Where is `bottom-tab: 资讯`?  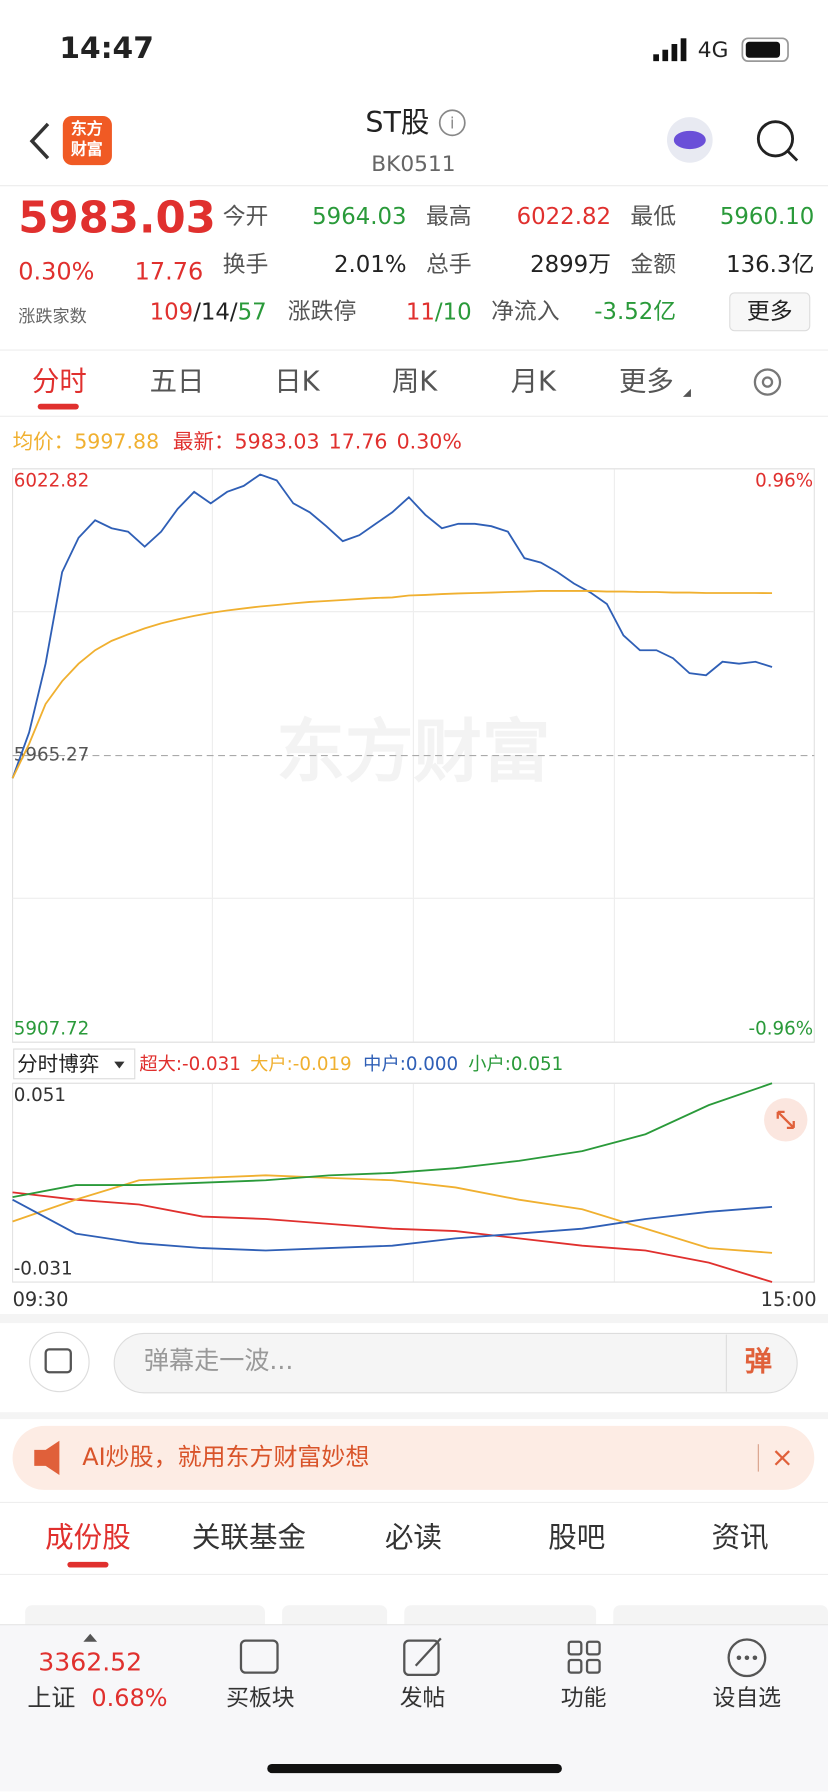
bottom-tab: 资讯 is located at coordinates (740, 1537).